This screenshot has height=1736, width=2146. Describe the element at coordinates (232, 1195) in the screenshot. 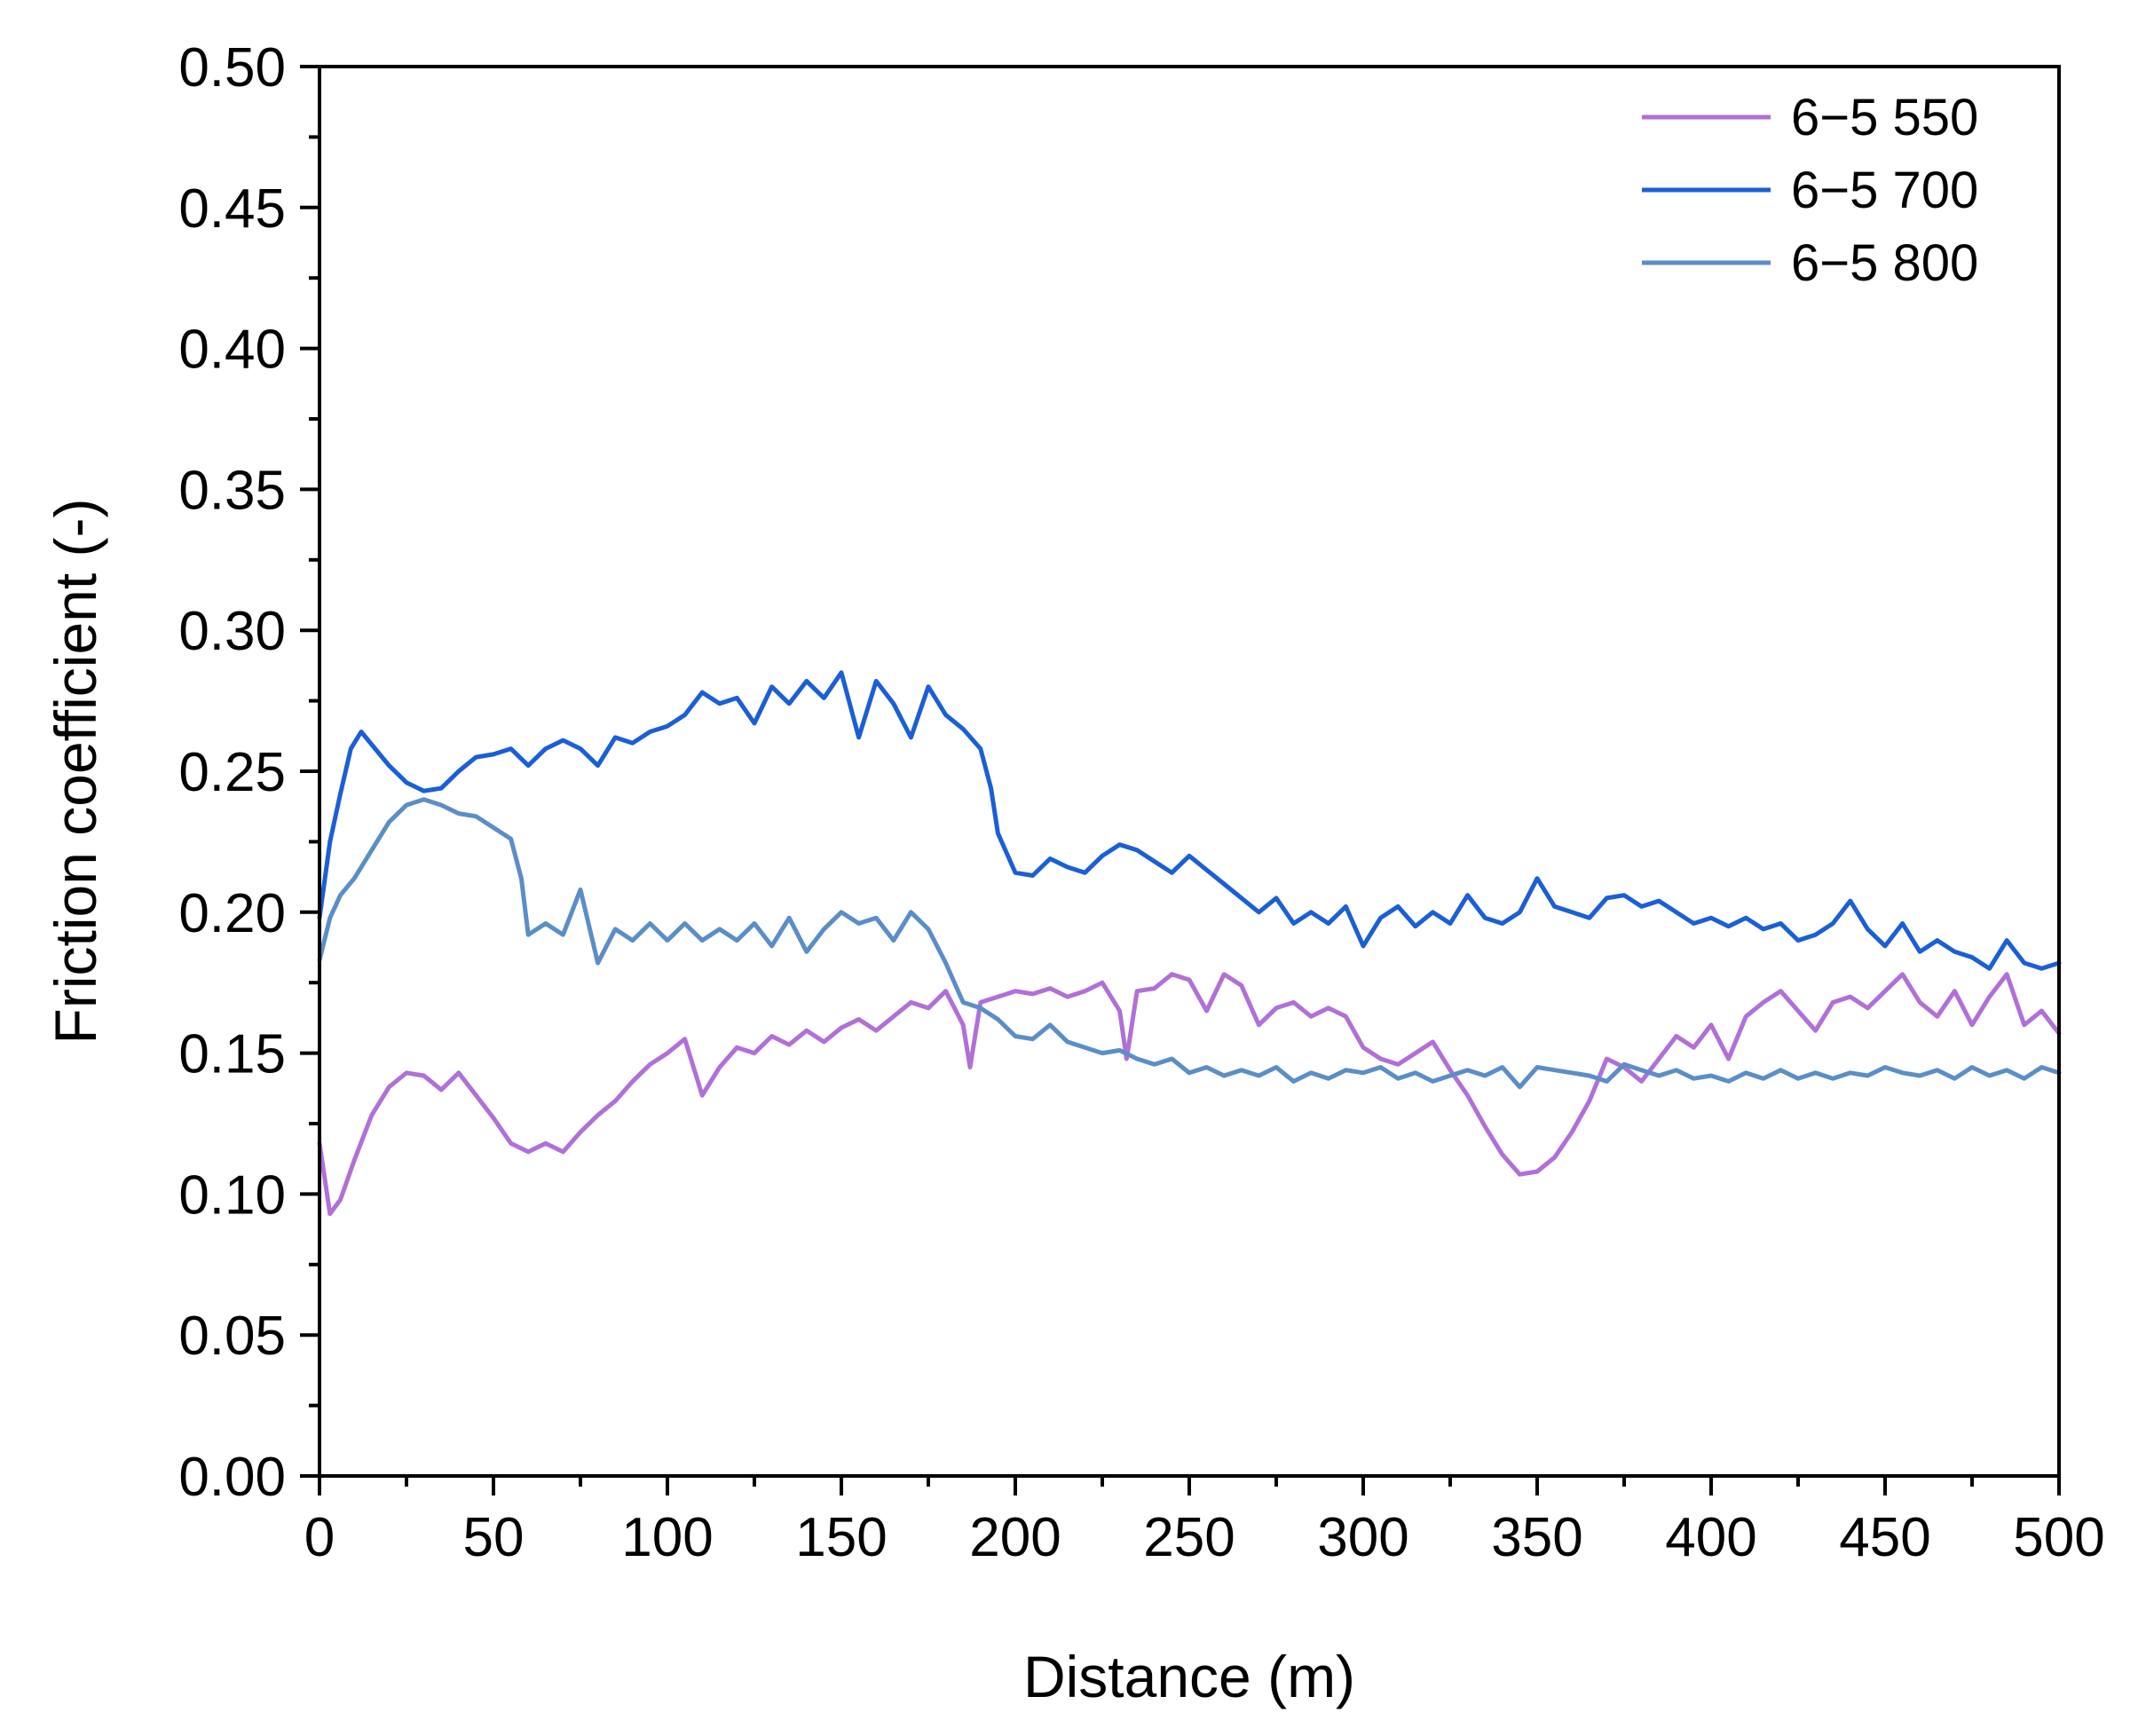

I see `y-tick-label: 0.10` at that location.